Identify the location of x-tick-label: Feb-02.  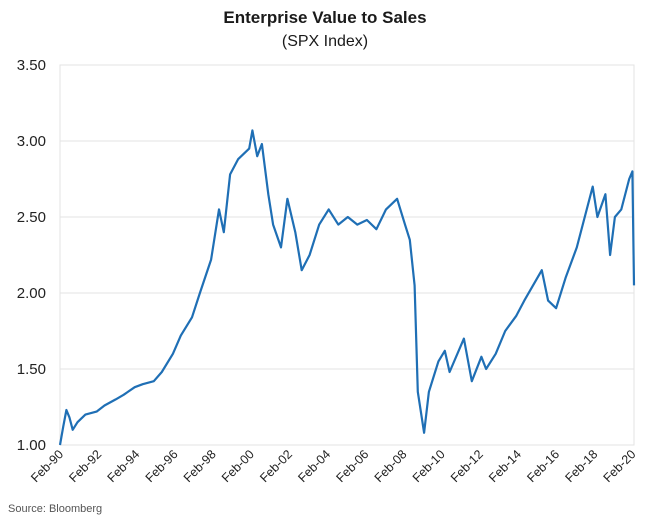
(276, 466).